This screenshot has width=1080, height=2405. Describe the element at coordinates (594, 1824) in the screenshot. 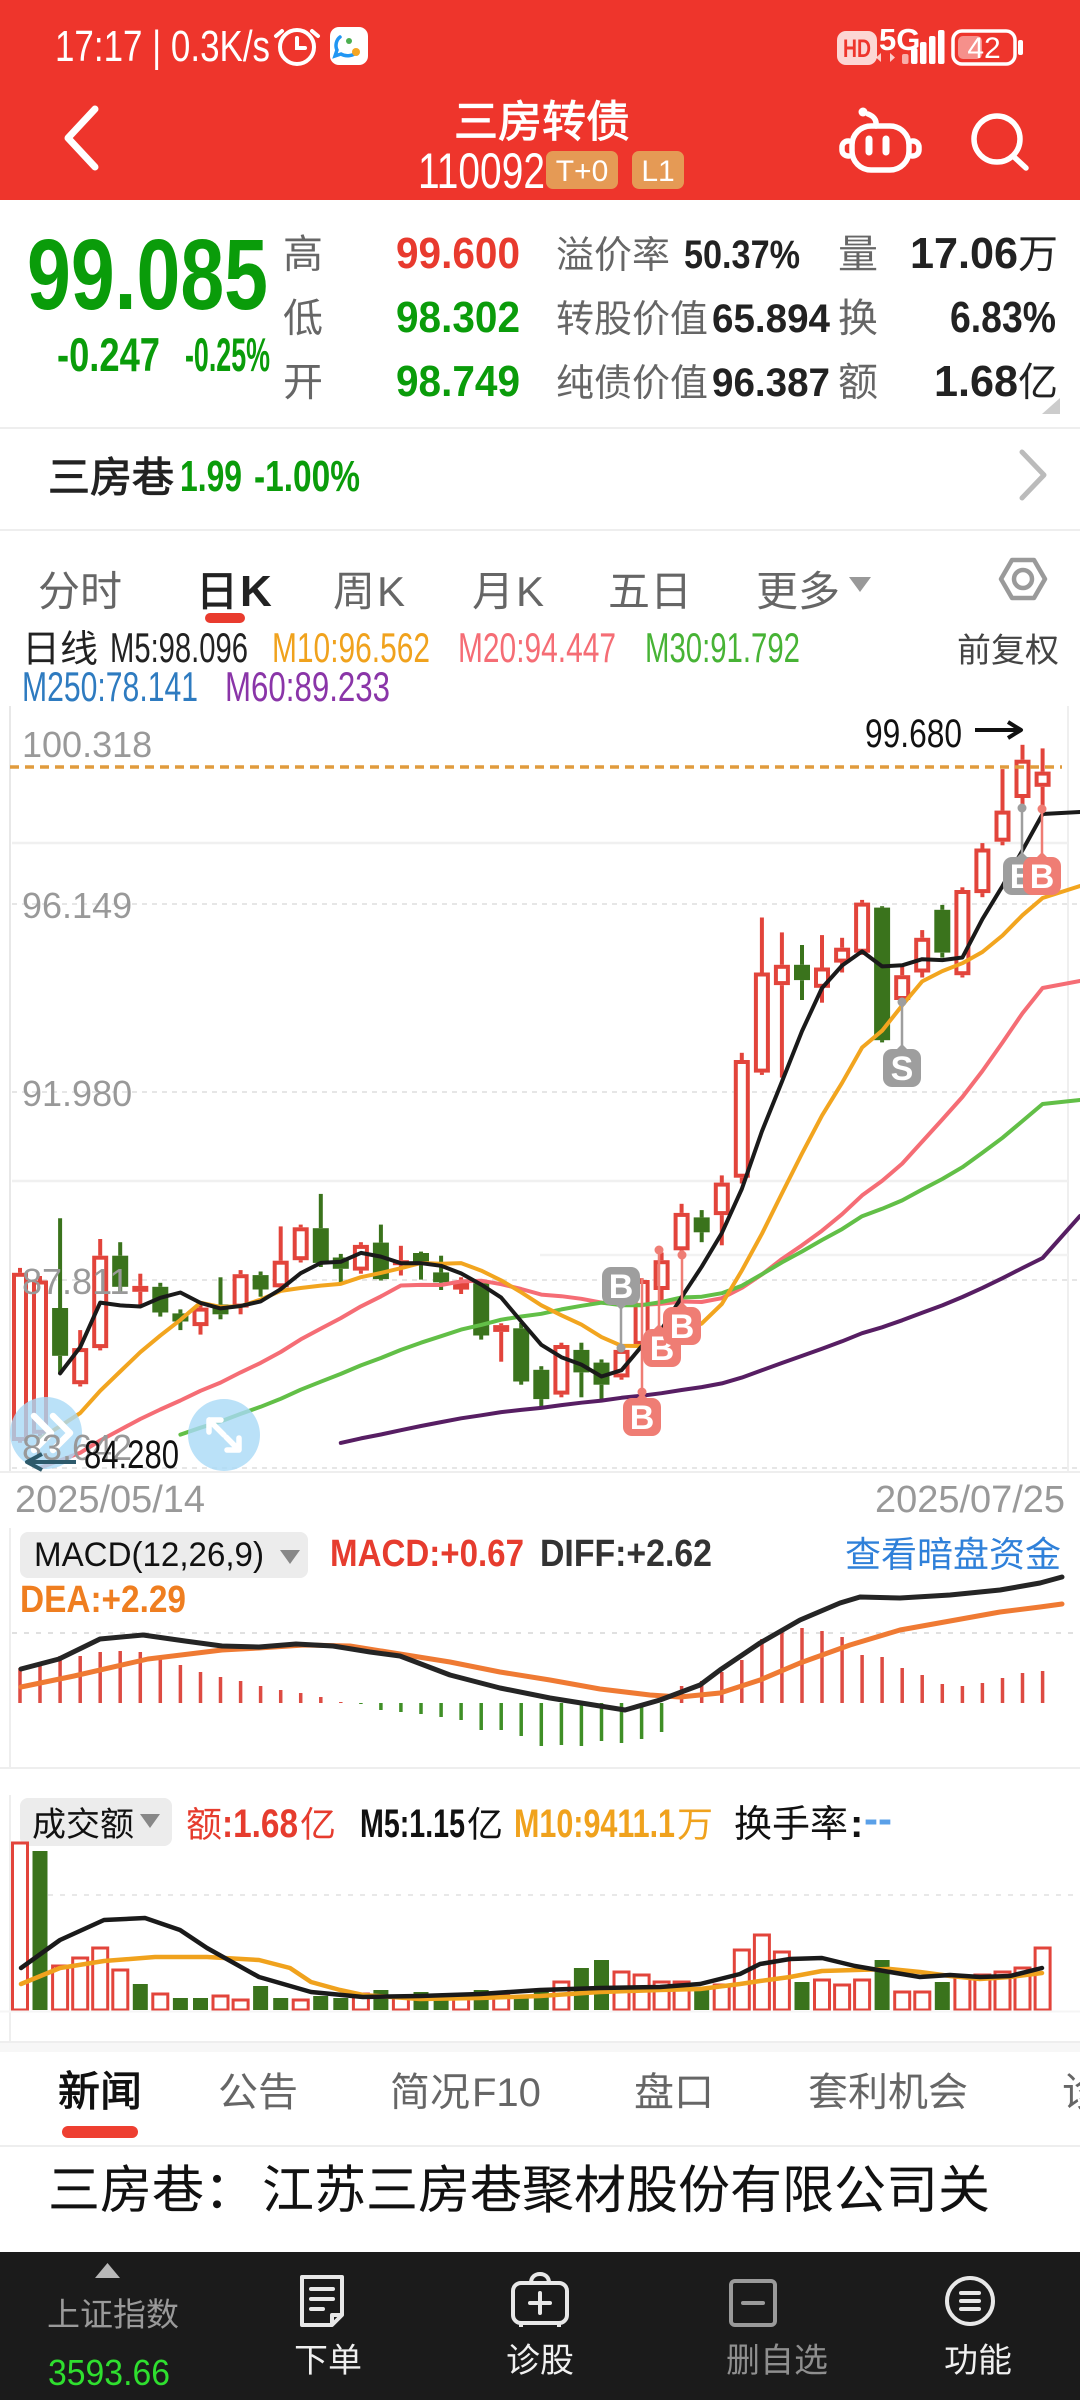

I see `svg-text: M10:9411.1` at that location.